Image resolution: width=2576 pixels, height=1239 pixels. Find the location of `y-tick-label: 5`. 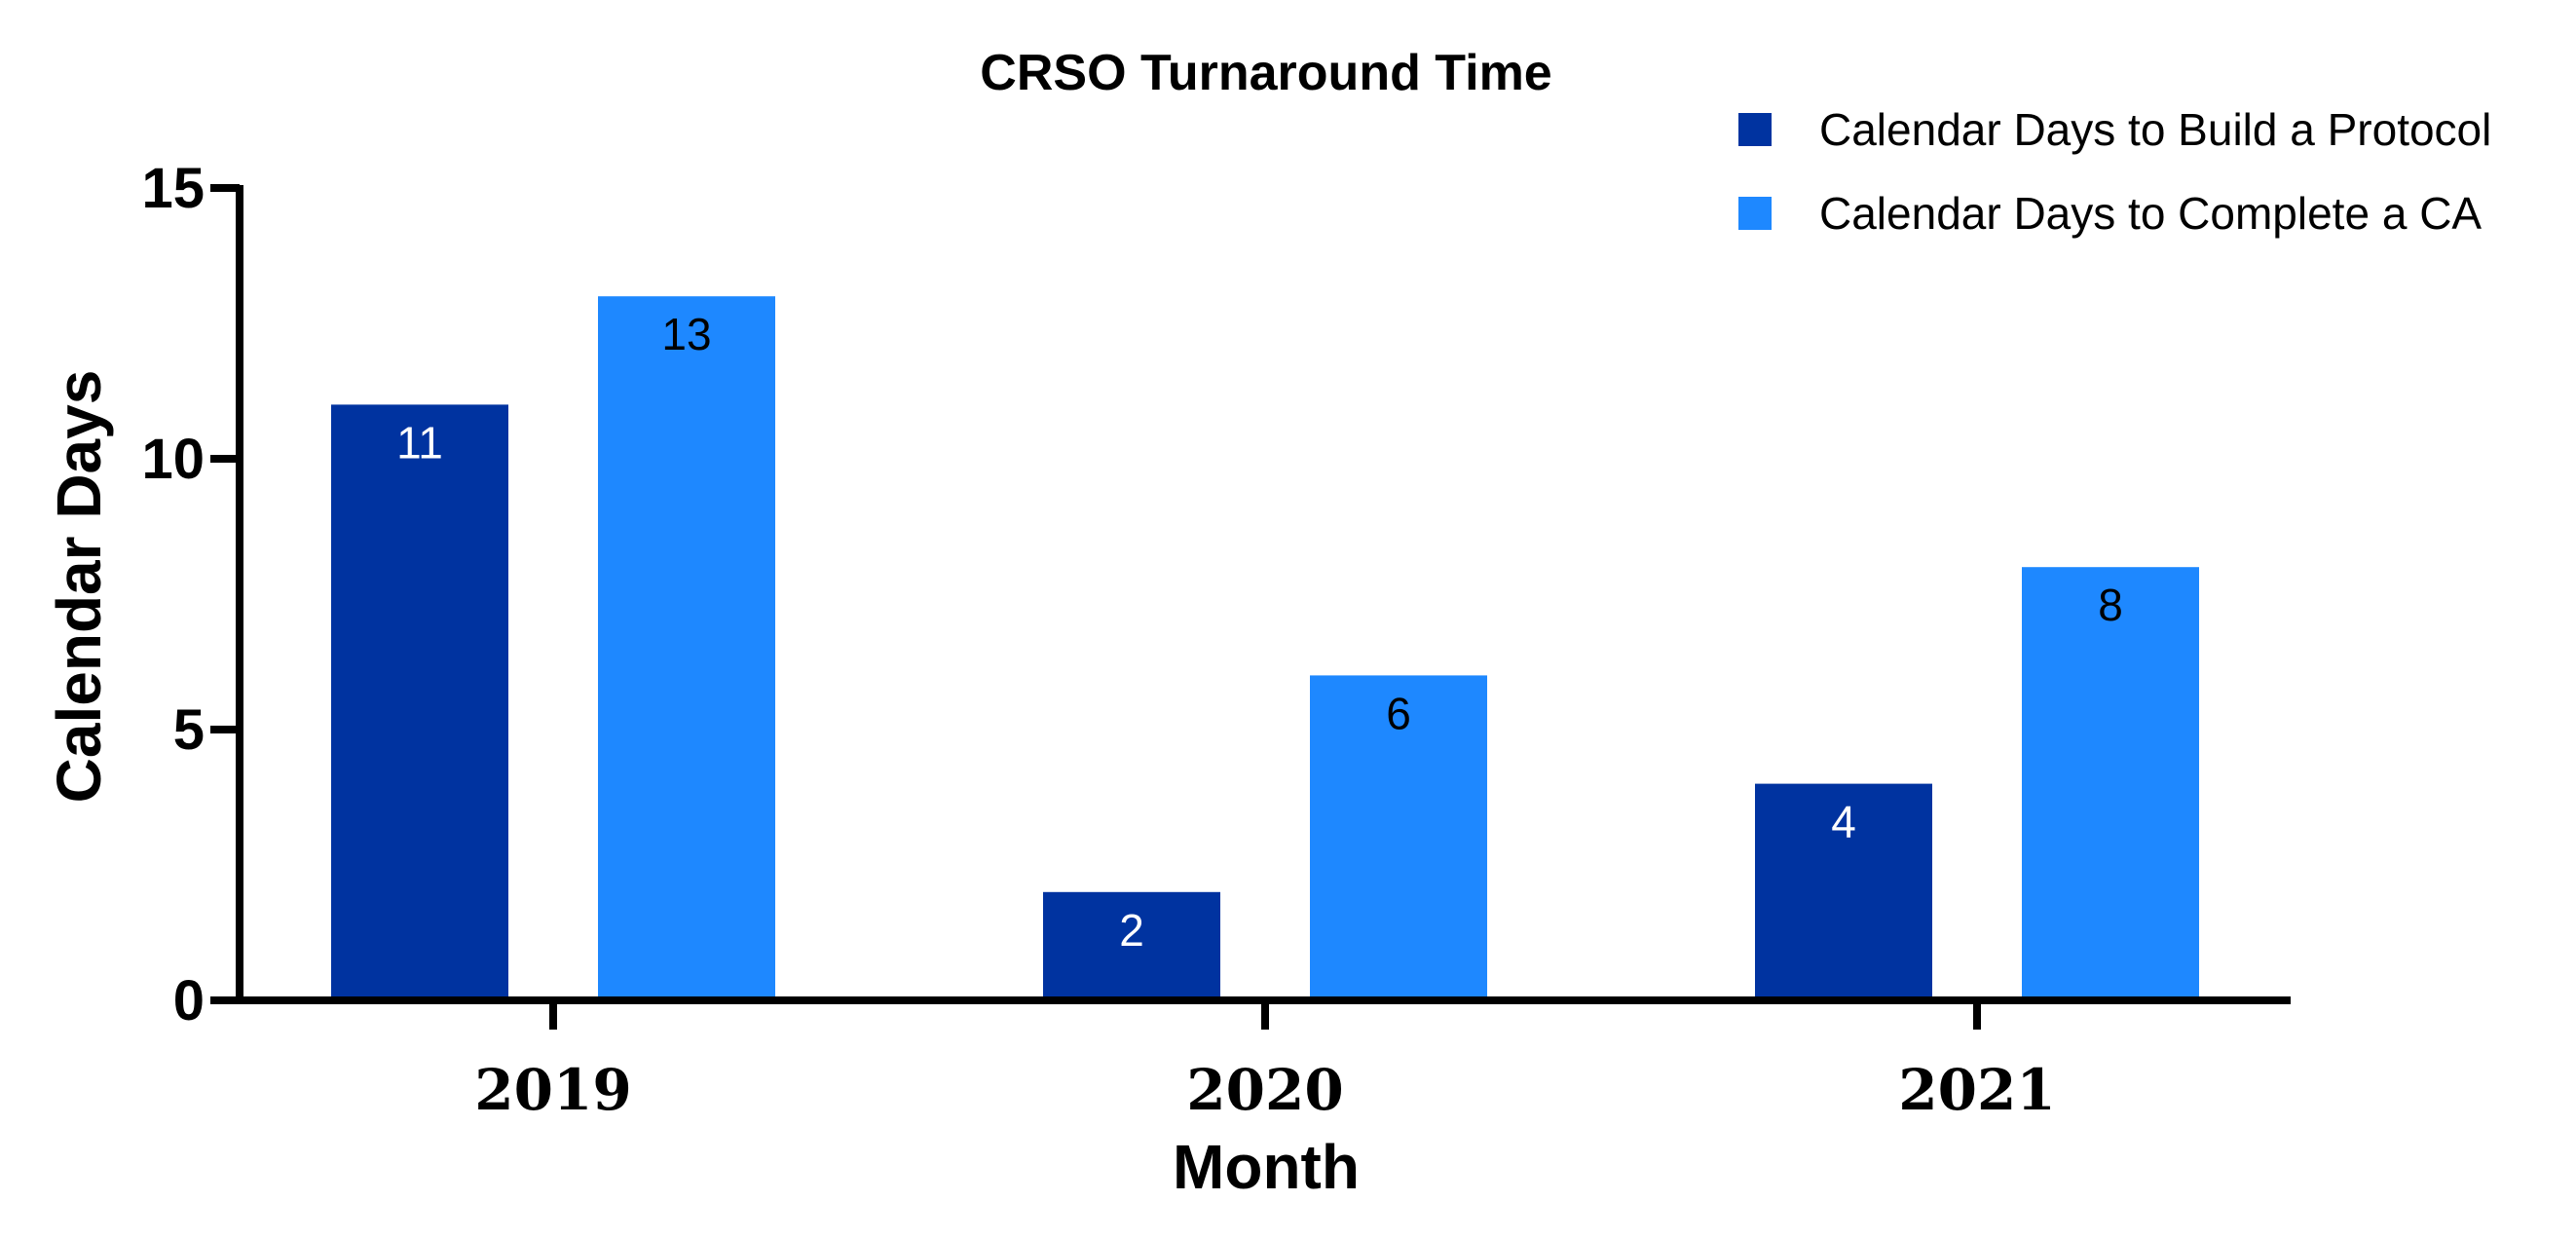

y-tick-label: 5 is located at coordinates (189, 730).